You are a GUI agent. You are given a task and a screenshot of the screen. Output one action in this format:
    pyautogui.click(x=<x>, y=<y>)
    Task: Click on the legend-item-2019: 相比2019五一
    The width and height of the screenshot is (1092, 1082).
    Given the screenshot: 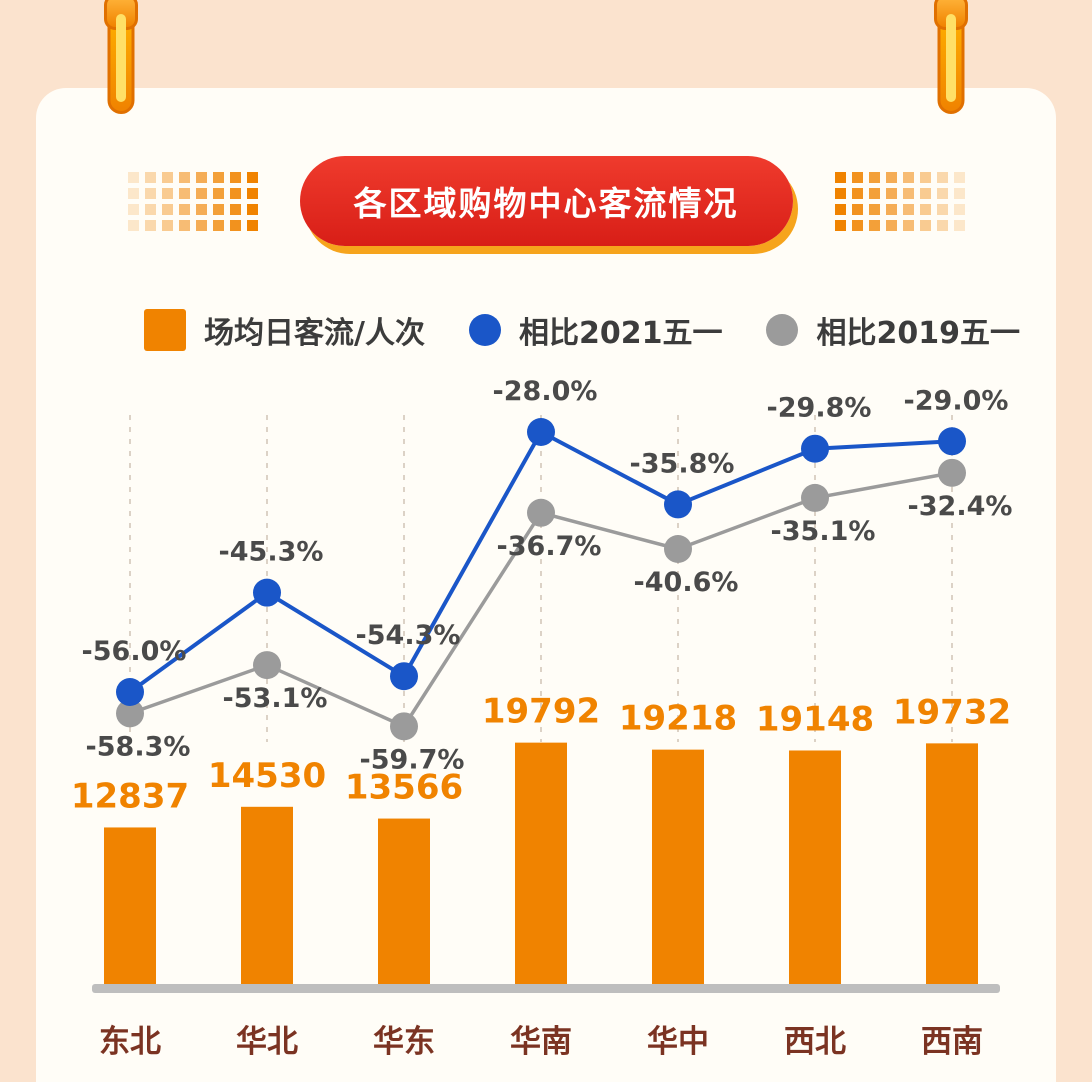 What is the action you would take?
    pyautogui.click(x=893, y=330)
    